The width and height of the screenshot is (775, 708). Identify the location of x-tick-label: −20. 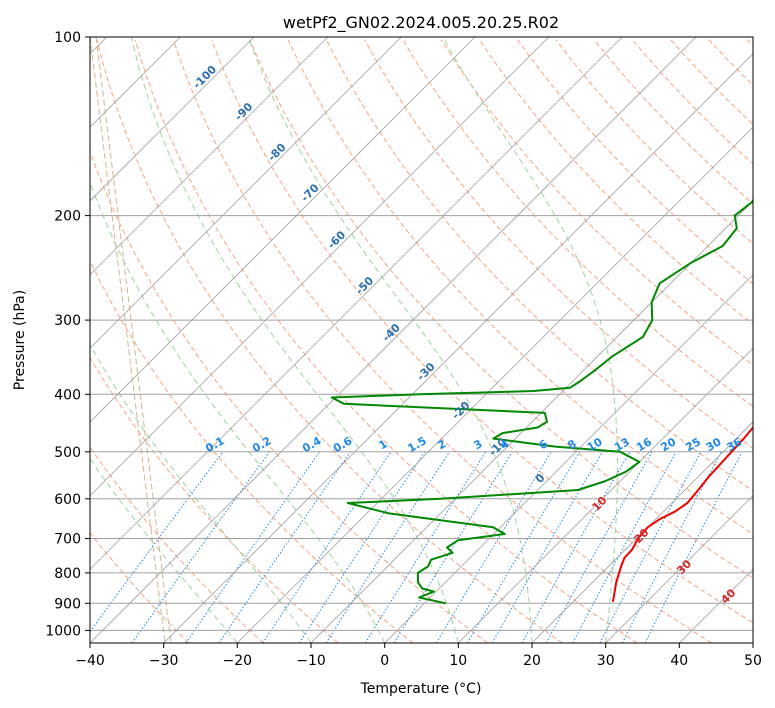
(238, 661).